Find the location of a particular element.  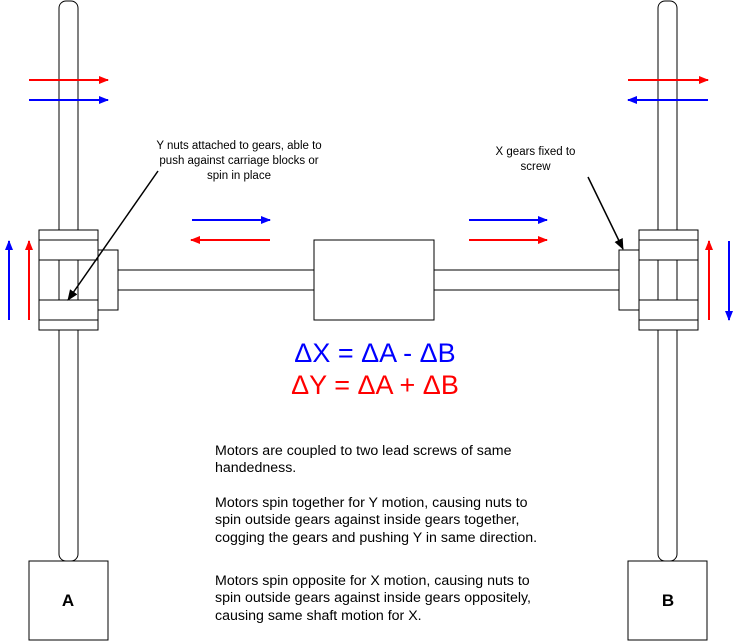

y-nuts-note-line: push against carriage blocks or is located at coordinates (239, 161).